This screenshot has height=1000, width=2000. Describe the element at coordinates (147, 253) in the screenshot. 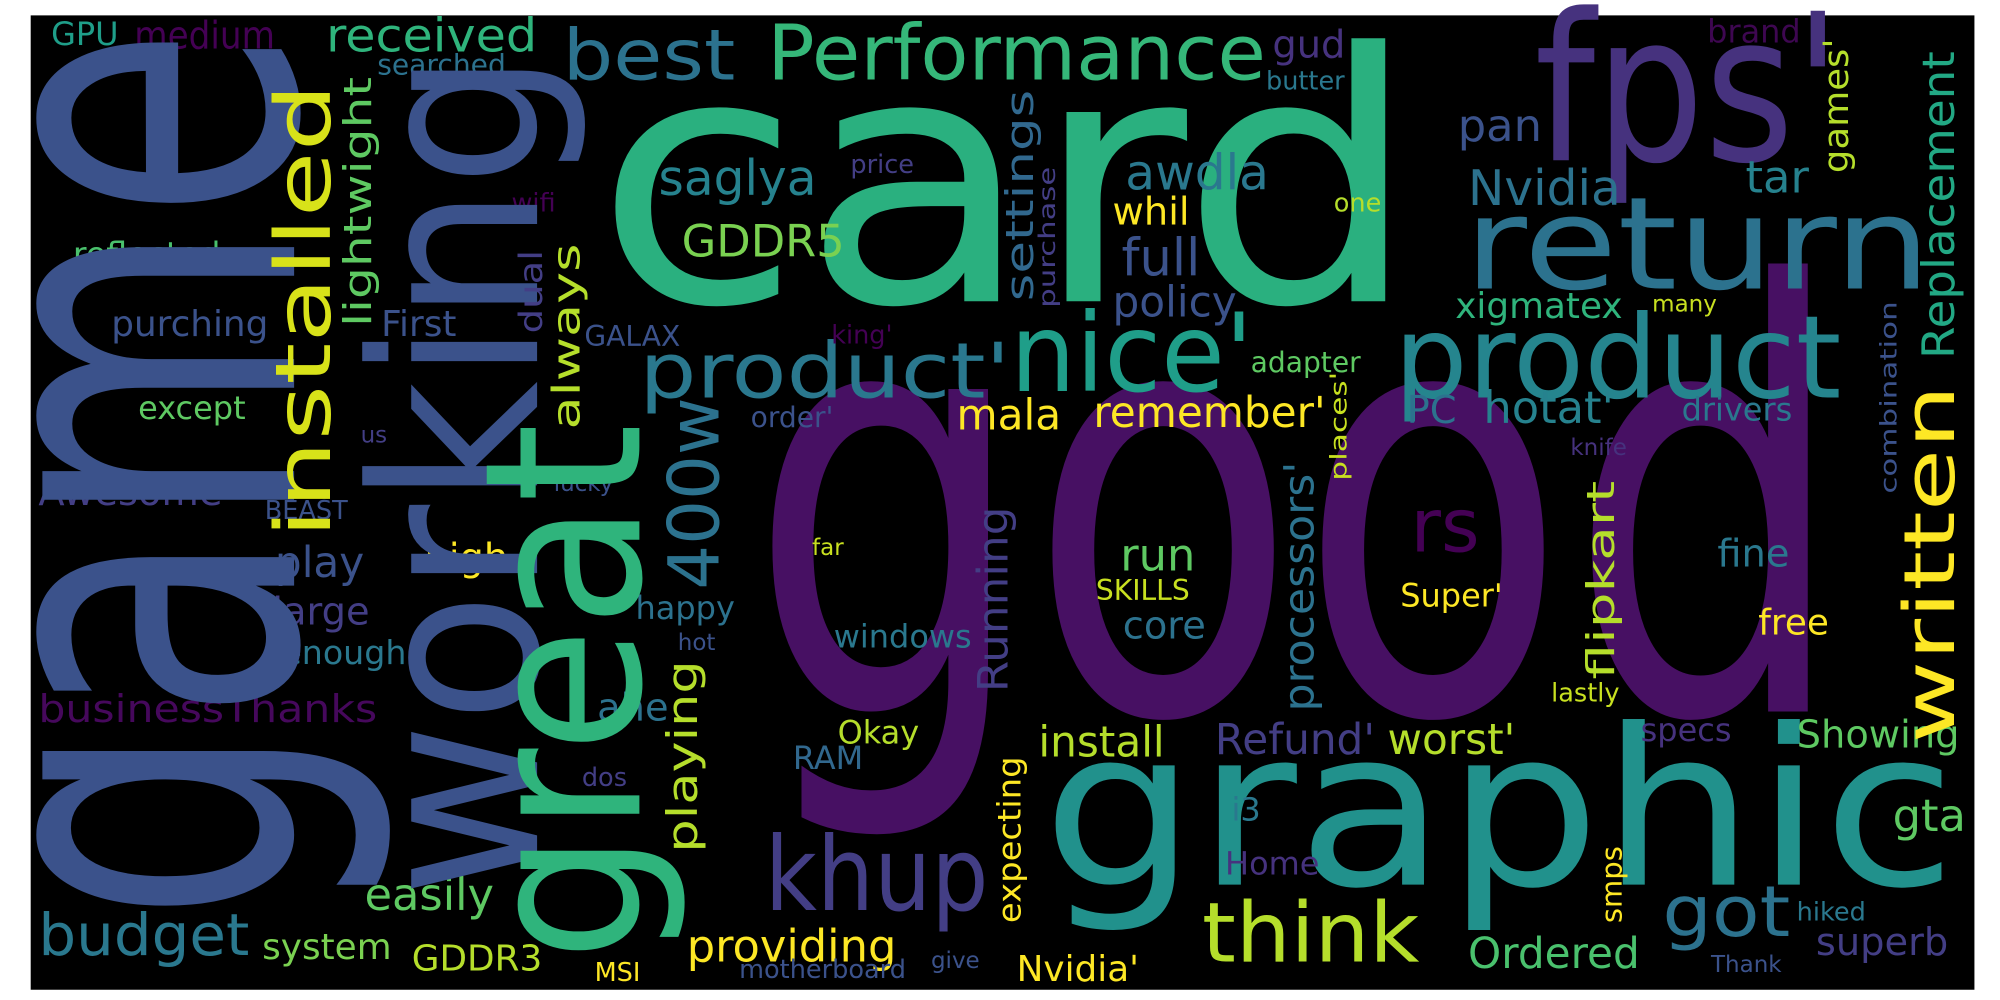

I see `word: reflected` at that location.